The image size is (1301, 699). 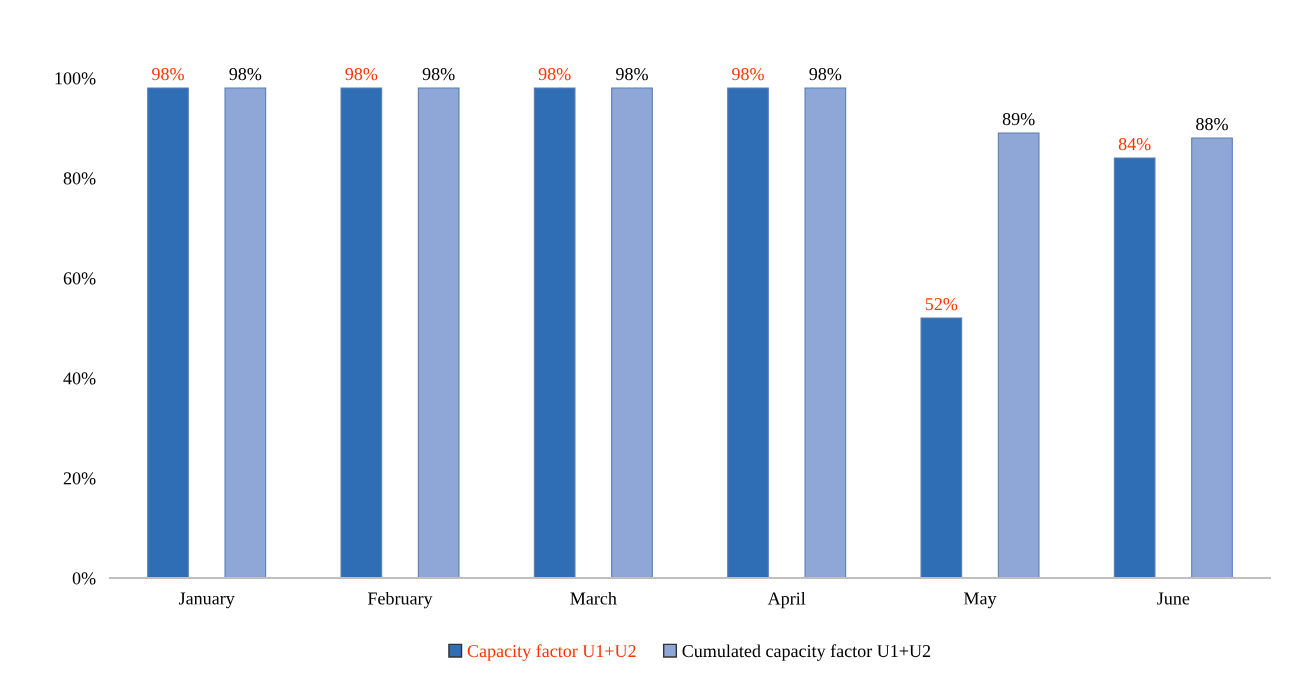 What do you see at coordinates (1134, 144) in the screenshot?
I see `data-label: 84%` at bounding box center [1134, 144].